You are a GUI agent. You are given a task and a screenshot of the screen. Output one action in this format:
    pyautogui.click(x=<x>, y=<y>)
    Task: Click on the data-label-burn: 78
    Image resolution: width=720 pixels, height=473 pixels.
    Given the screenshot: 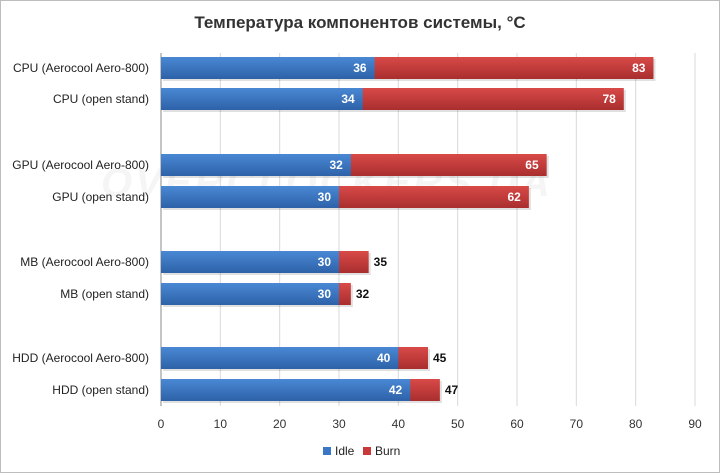 What is the action you would take?
    pyautogui.click(x=609, y=99)
    